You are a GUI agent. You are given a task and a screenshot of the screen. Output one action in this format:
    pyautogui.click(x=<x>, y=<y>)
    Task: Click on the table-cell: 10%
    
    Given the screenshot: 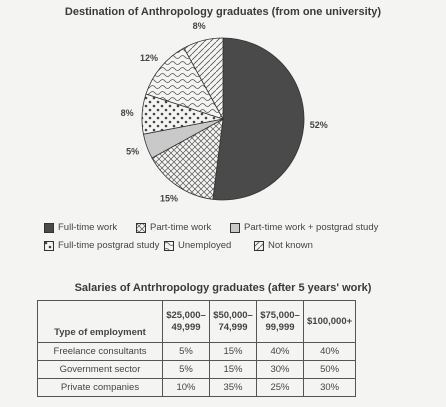 What is the action you would take?
    pyautogui.click(x=186, y=387)
    